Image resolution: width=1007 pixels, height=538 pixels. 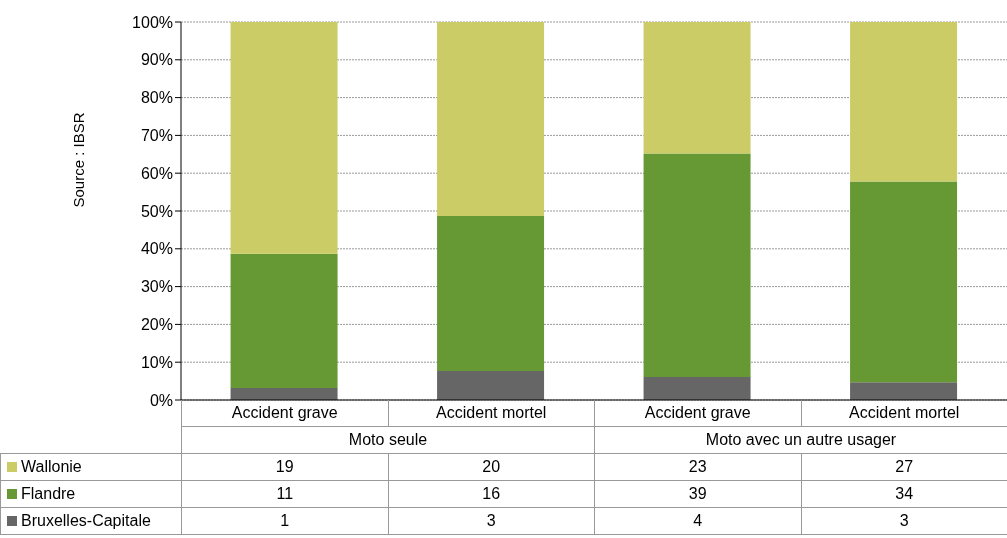 What do you see at coordinates (800, 440) in the screenshot?
I see `text: Moto avec un autre usager` at bounding box center [800, 440].